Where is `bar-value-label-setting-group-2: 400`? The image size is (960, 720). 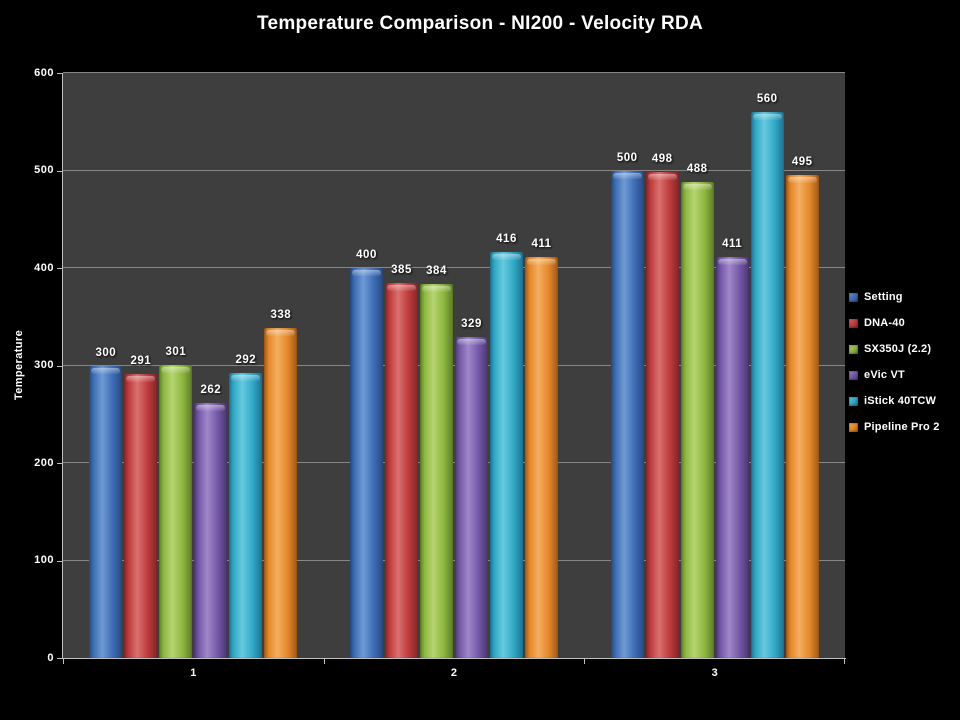
bar-value-label-setting-group-2: 400 is located at coordinates (366, 255).